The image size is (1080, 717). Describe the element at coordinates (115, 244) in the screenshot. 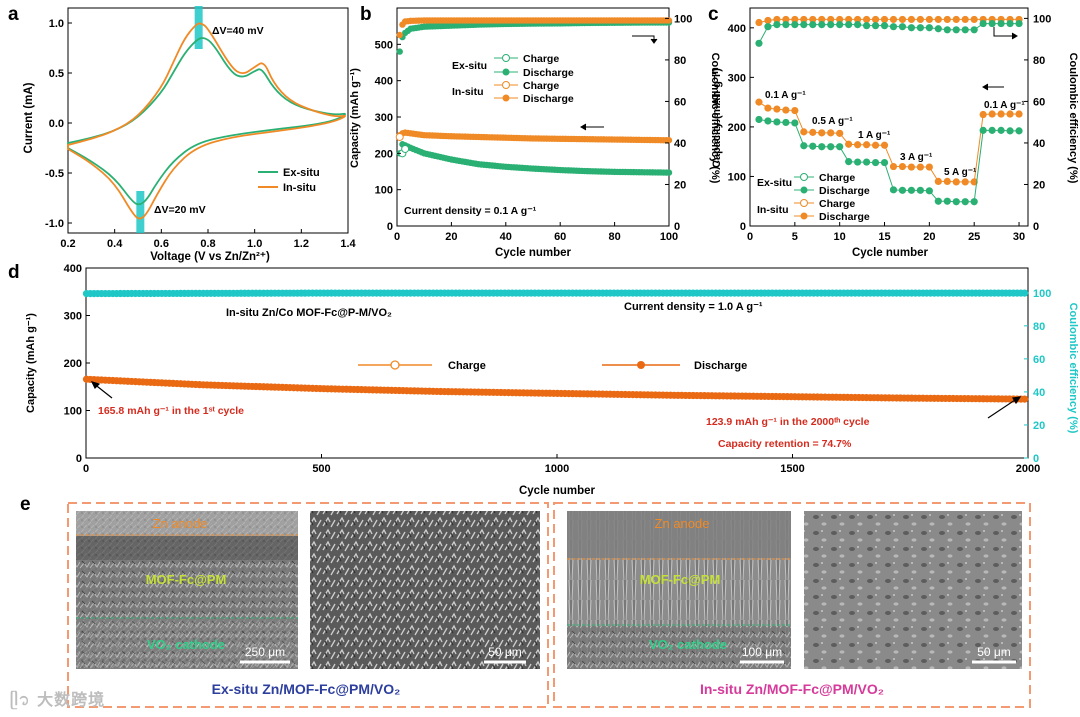

I see `chart-a-xtick-label: 0.4` at that location.